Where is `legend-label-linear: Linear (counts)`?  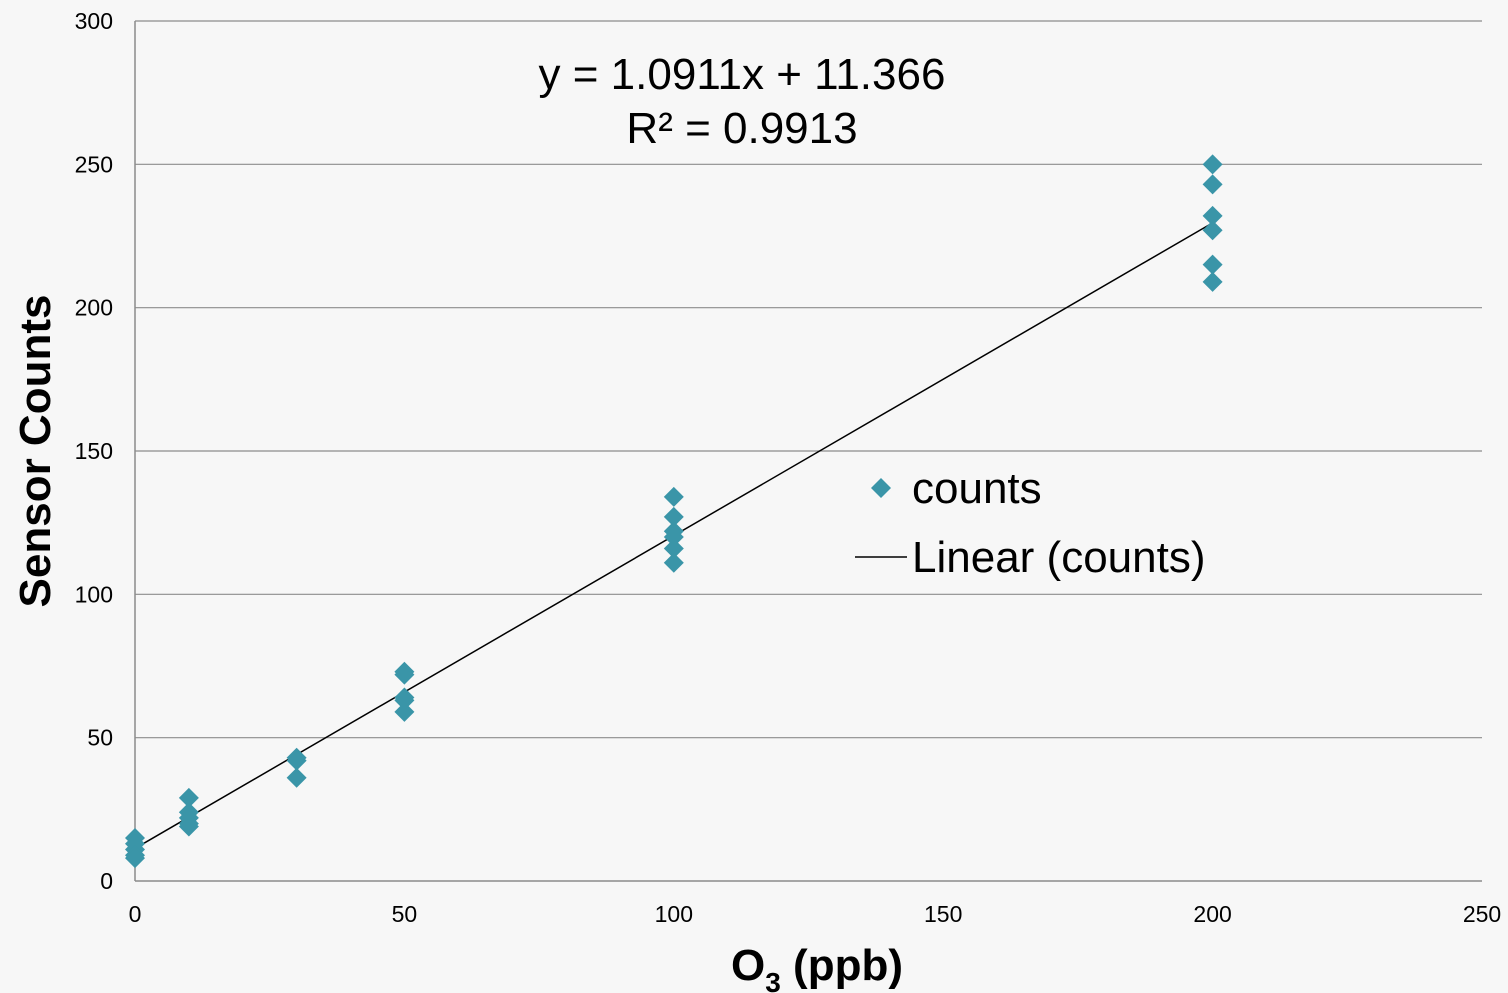
legend-label-linear: Linear (counts) is located at coordinates (1058, 557).